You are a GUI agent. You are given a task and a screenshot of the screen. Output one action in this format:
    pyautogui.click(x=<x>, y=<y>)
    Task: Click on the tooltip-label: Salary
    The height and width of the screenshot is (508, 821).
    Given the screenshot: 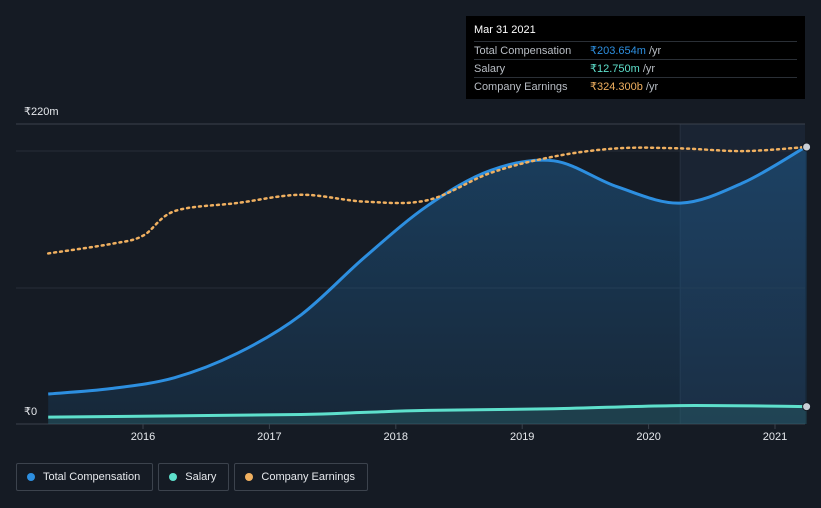 What is the action you would take?
    pyautogui.click(x=490, y=68)
    